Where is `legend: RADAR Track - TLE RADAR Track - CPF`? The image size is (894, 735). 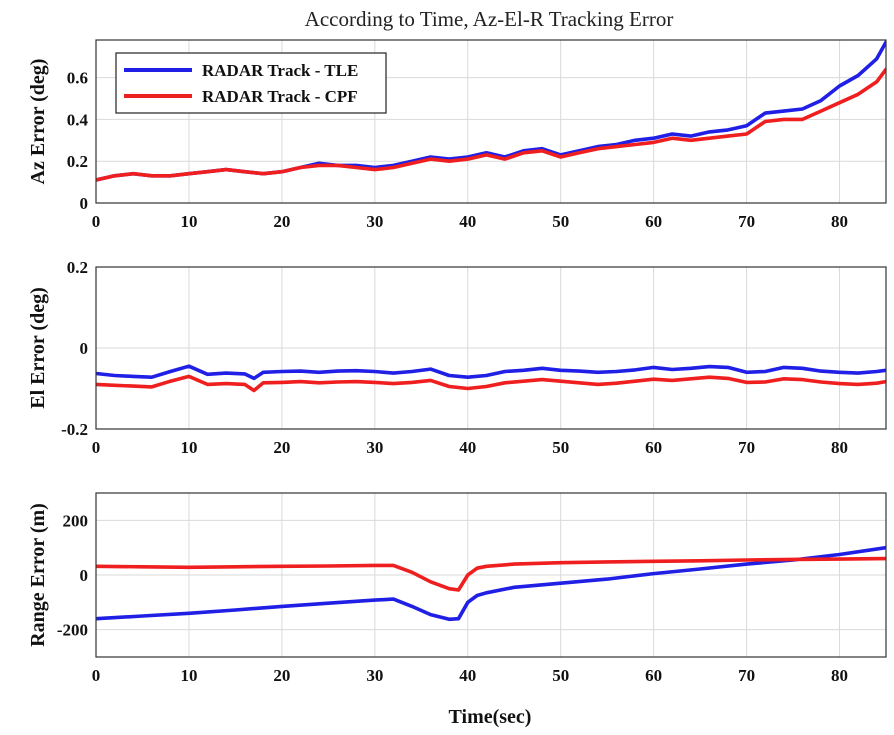
legend: RADAR Track - TLE RADAR Track - CPF is located at coordinates (251, 83).